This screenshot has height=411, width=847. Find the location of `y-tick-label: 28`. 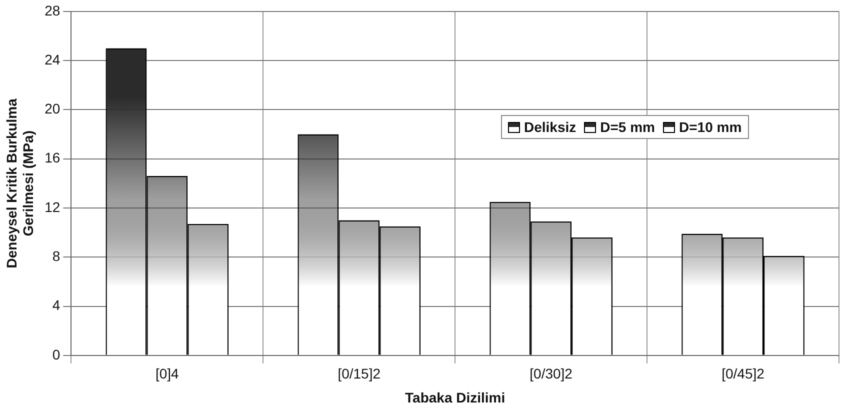

y-tick-label: 28 is located at coordinates (52, 10).